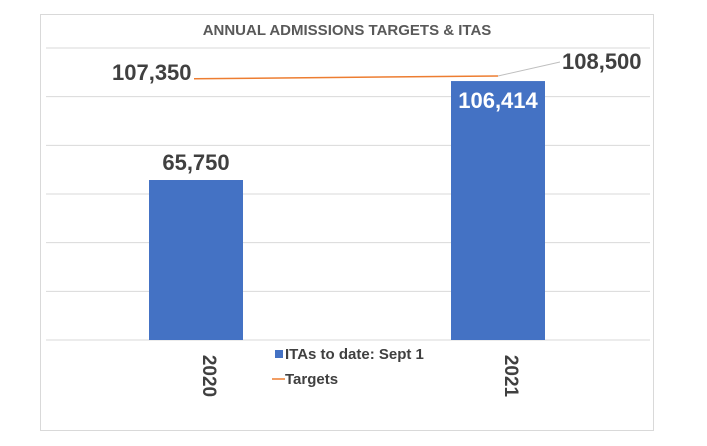 Image resolution: width=707 pixels, height=446 pixels. Describe the element at coordinates (311, 379) in the screenshot. I see `legend-label-targets: Targets` at that location.